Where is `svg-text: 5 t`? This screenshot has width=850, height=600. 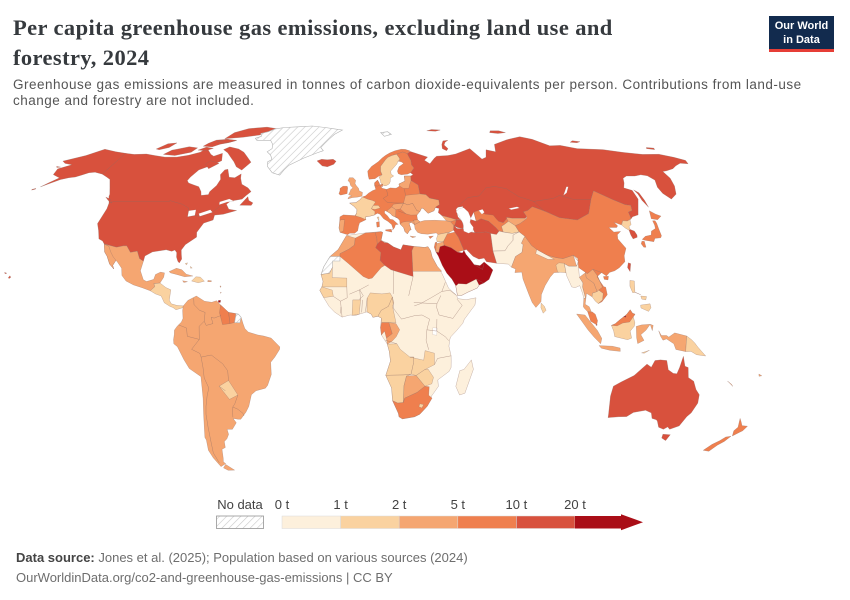 svg-text: 5 t is located at coordinates (458, 504).